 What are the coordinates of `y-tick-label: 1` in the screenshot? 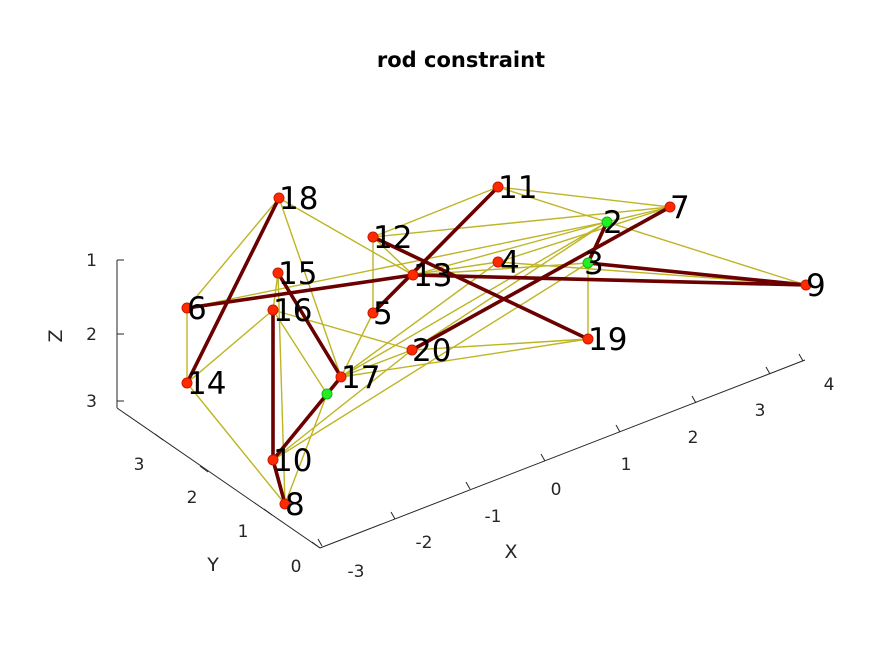 It's located at (243, 532).